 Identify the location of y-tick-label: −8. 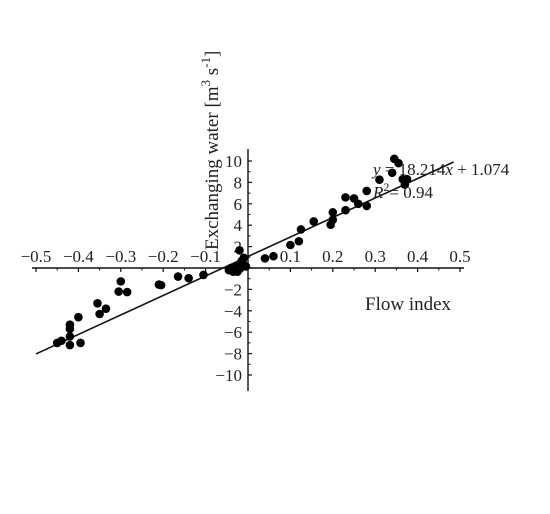
(233, 354).